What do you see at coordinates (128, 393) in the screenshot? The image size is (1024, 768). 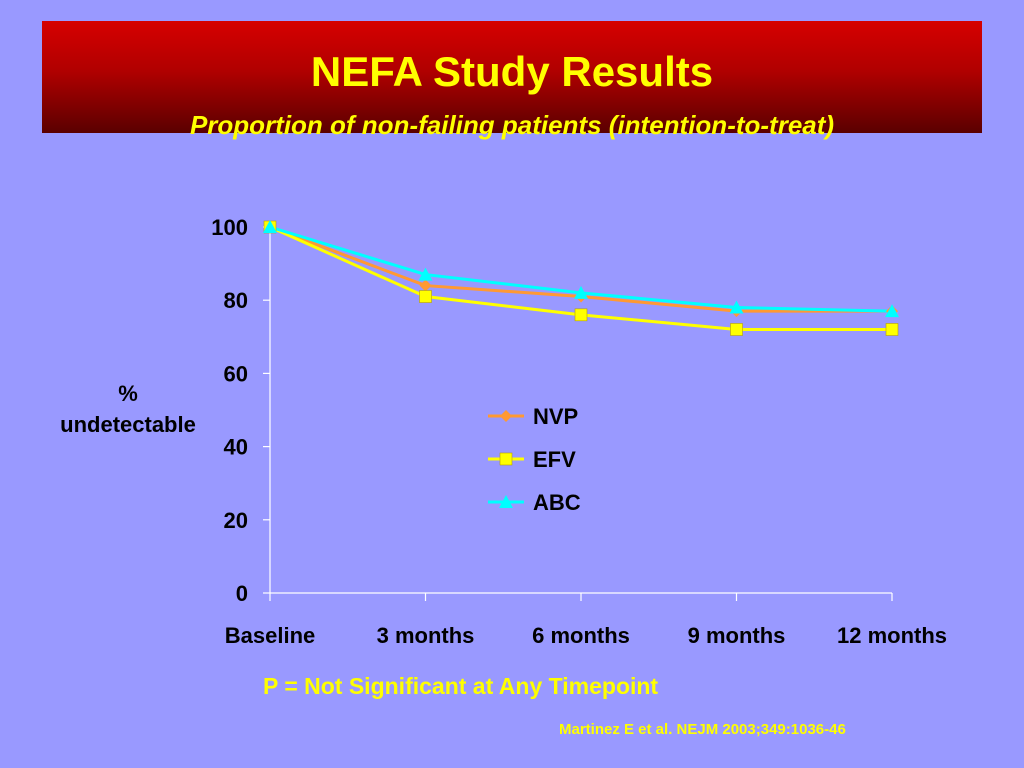 I see `y-axis-label-line-1: %` at bounding box center [128, 393].